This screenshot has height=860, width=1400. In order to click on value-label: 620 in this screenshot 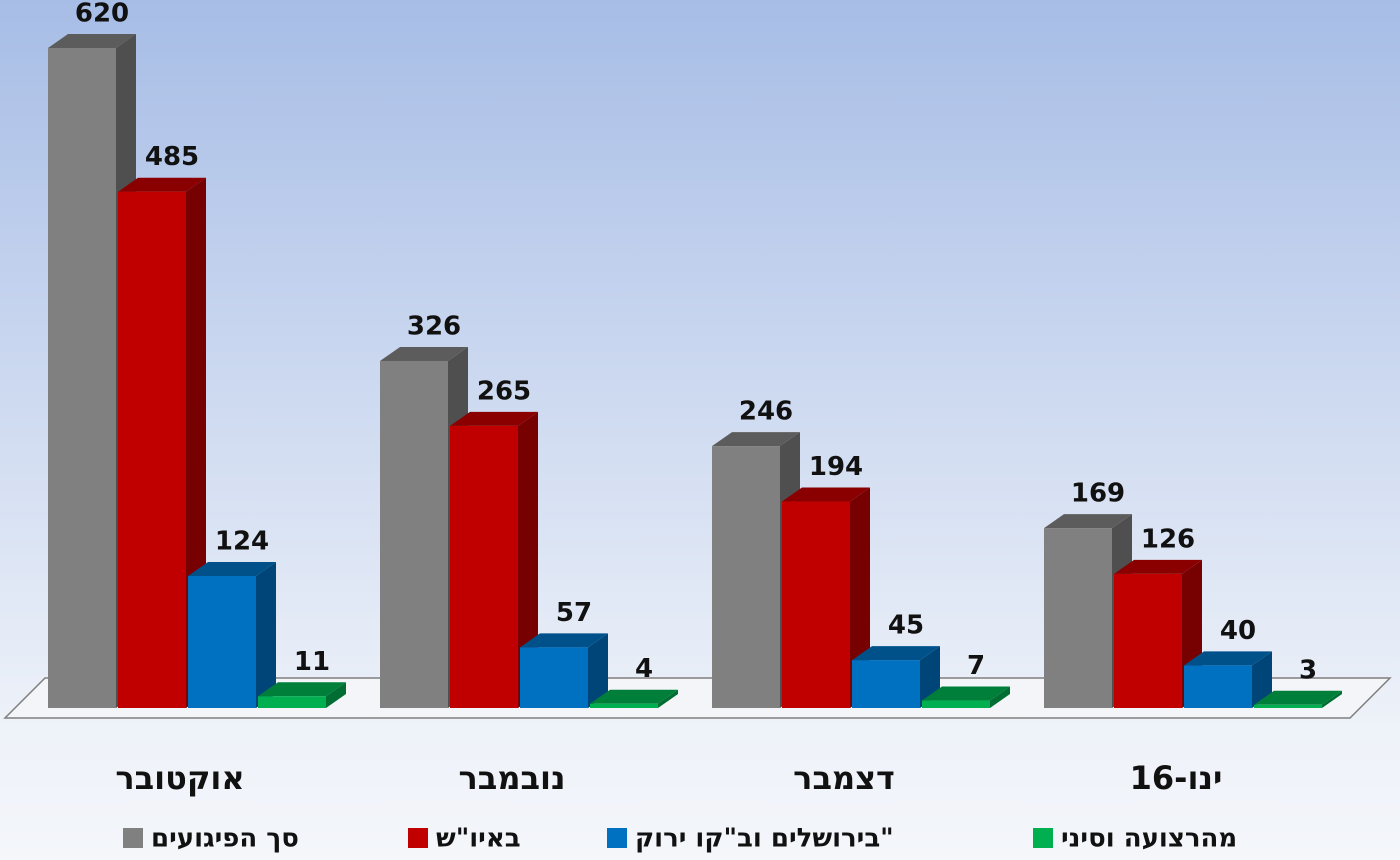, I will do `click(102, 14)`.